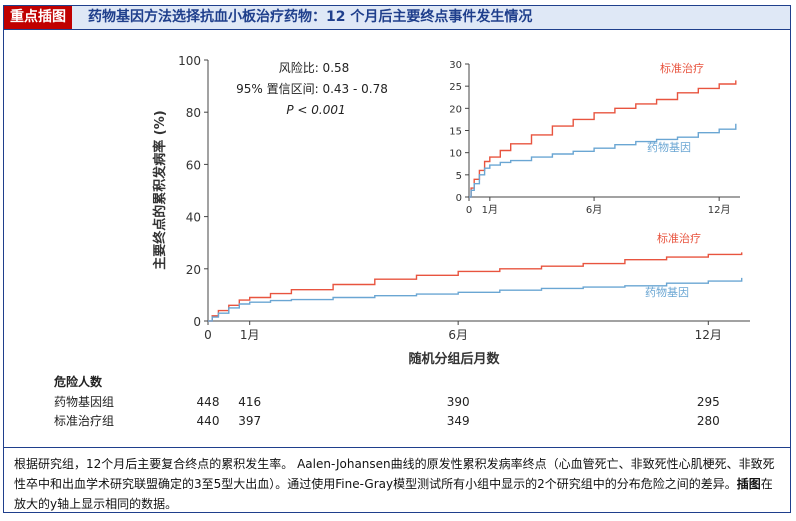  What do you see at coordinates (458, 421) in the screenshot?
I see `risk-value: 349` at bounding box center [458, 421].